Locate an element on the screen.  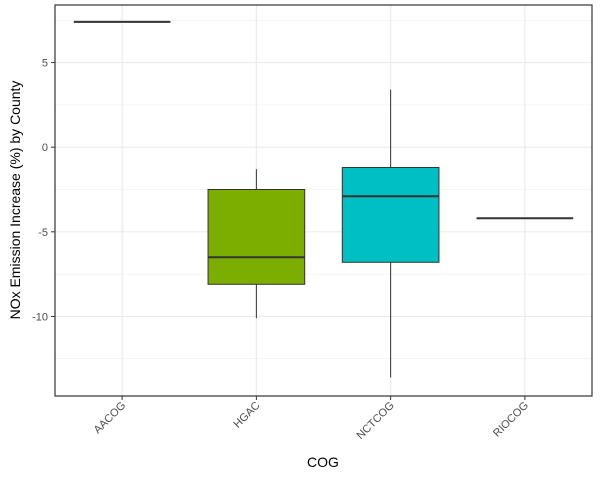
y-tick-label: 5 is located at coordinates (45, 64).